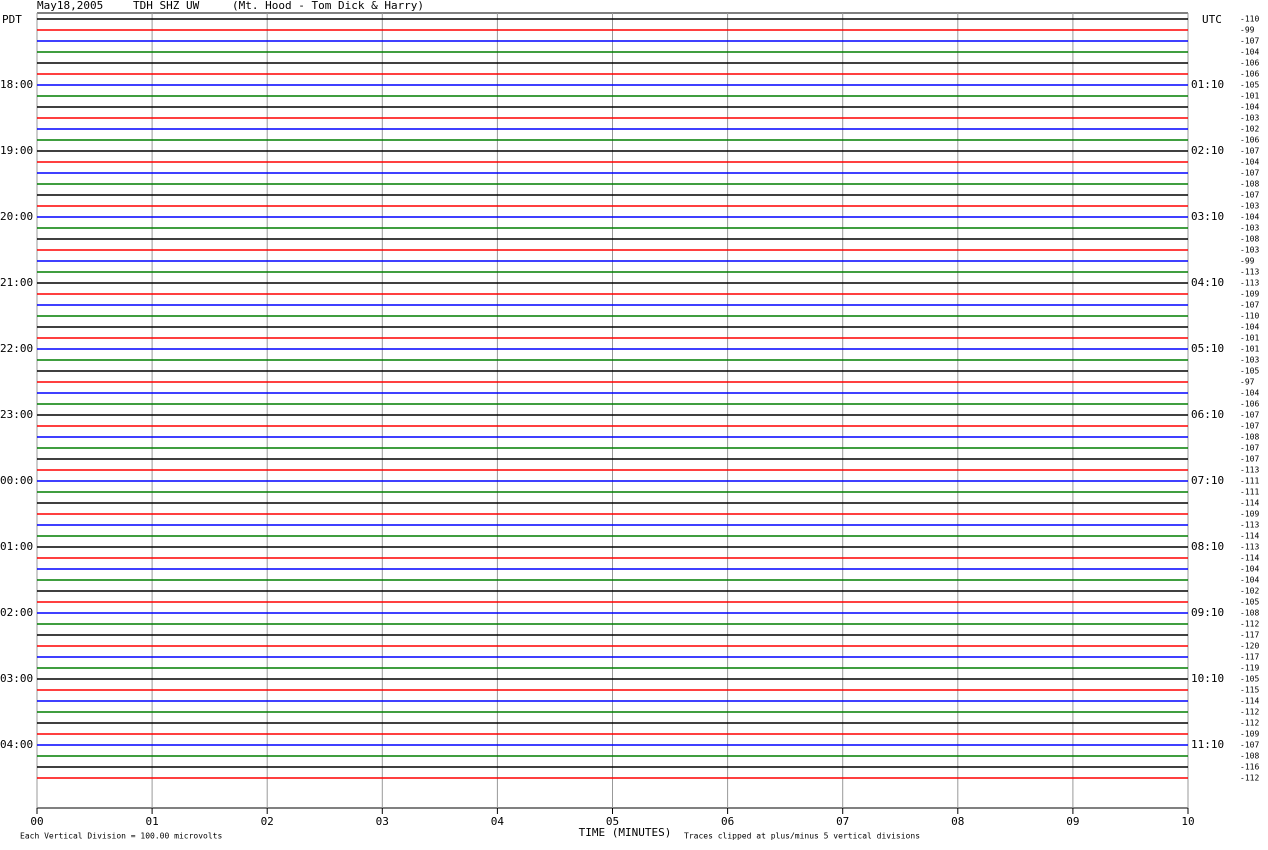  Describe the element at coordinates (957, 821) in the screenshot. I see `x-tick-label: 08` at that location.